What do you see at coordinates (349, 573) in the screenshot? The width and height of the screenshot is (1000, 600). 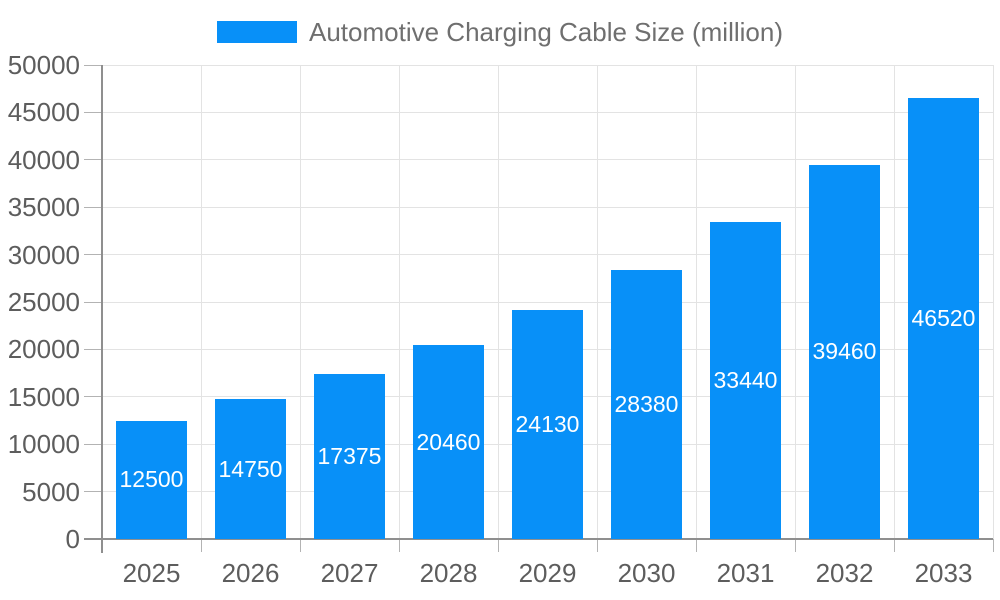 I see `x-axis-label: 2027` at bounding box center [349, 573].